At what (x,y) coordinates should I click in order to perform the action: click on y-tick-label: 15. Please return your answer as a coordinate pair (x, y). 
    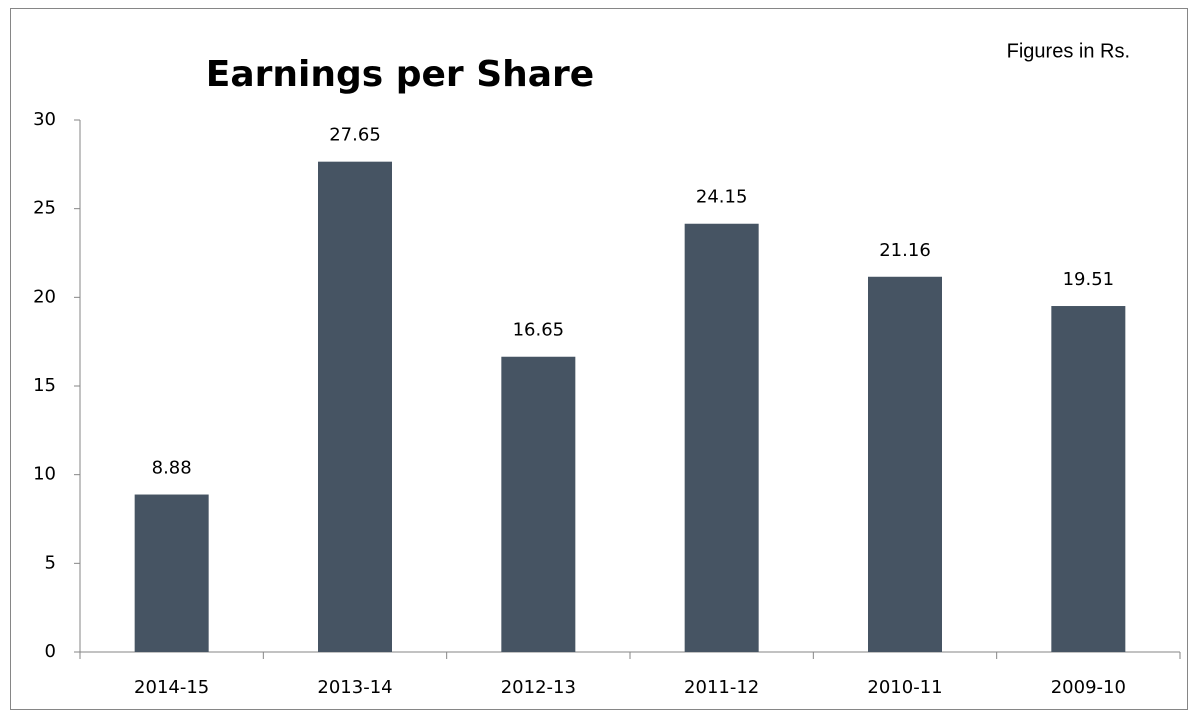
    Looking at the image, I should click on (44, 385).